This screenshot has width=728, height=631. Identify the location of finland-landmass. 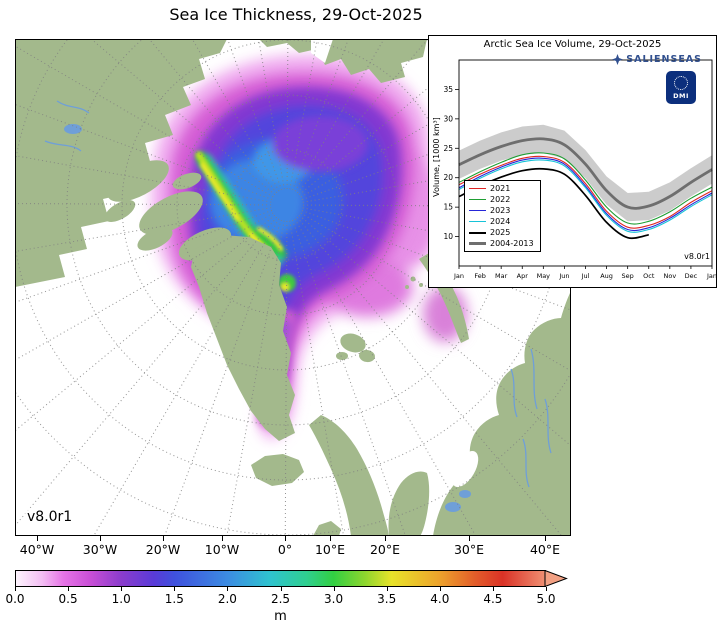
(409, 503).